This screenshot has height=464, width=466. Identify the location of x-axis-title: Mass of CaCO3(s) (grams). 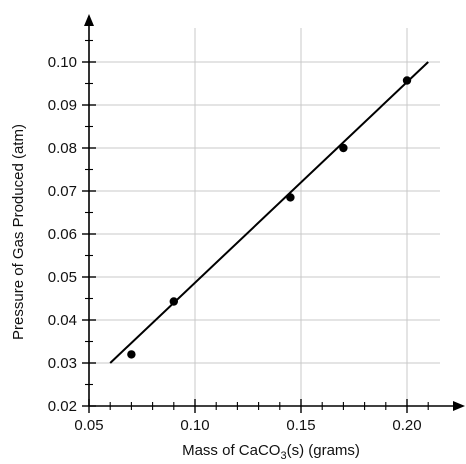
(271, 452).